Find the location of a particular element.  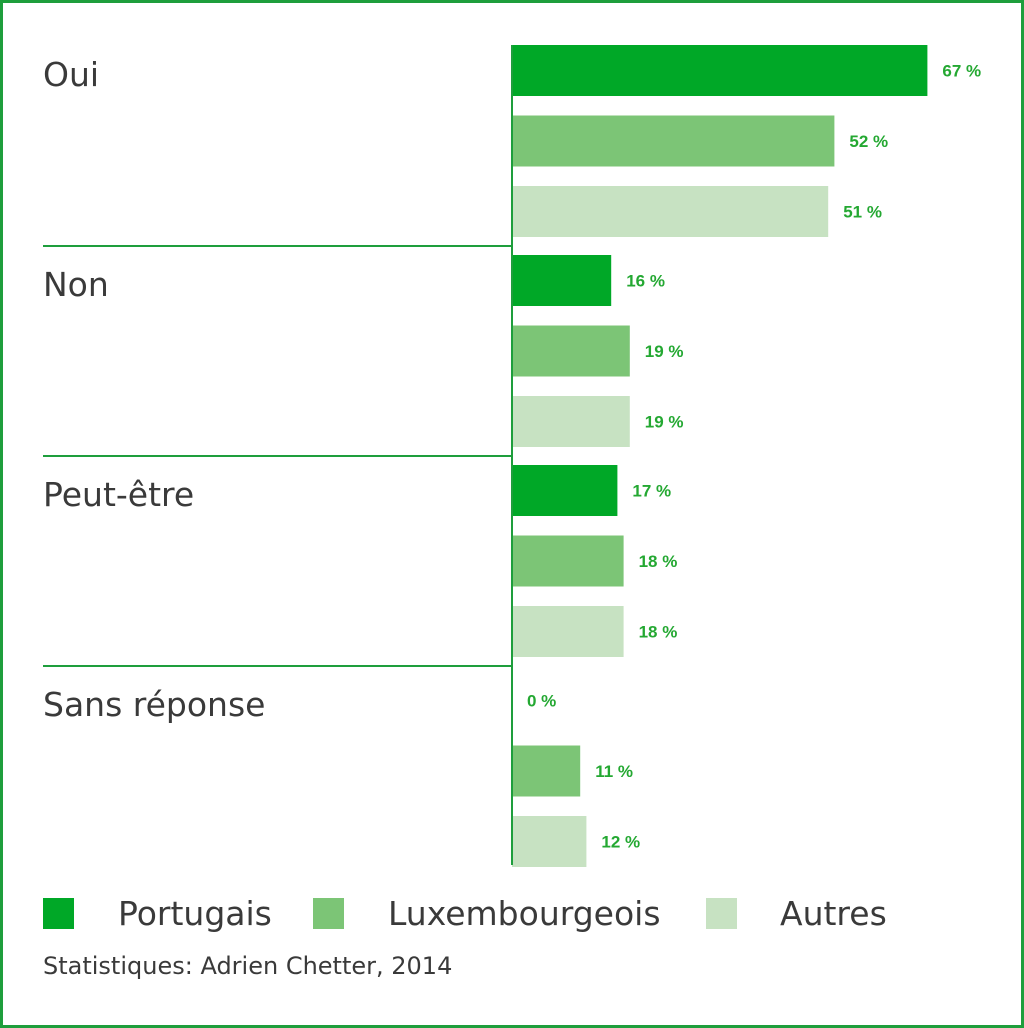

legend-label-autres: Autres is located at coordinates (833, 913).